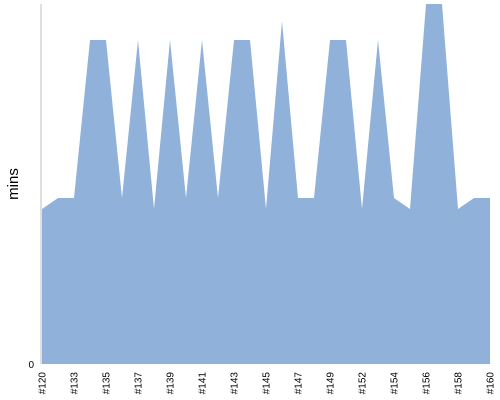 The image size is (500, 400). What do you see at coordinates (139, 383) in the screenshot?
I see `x-tick-label: #137` at bounding box center [139, 383].